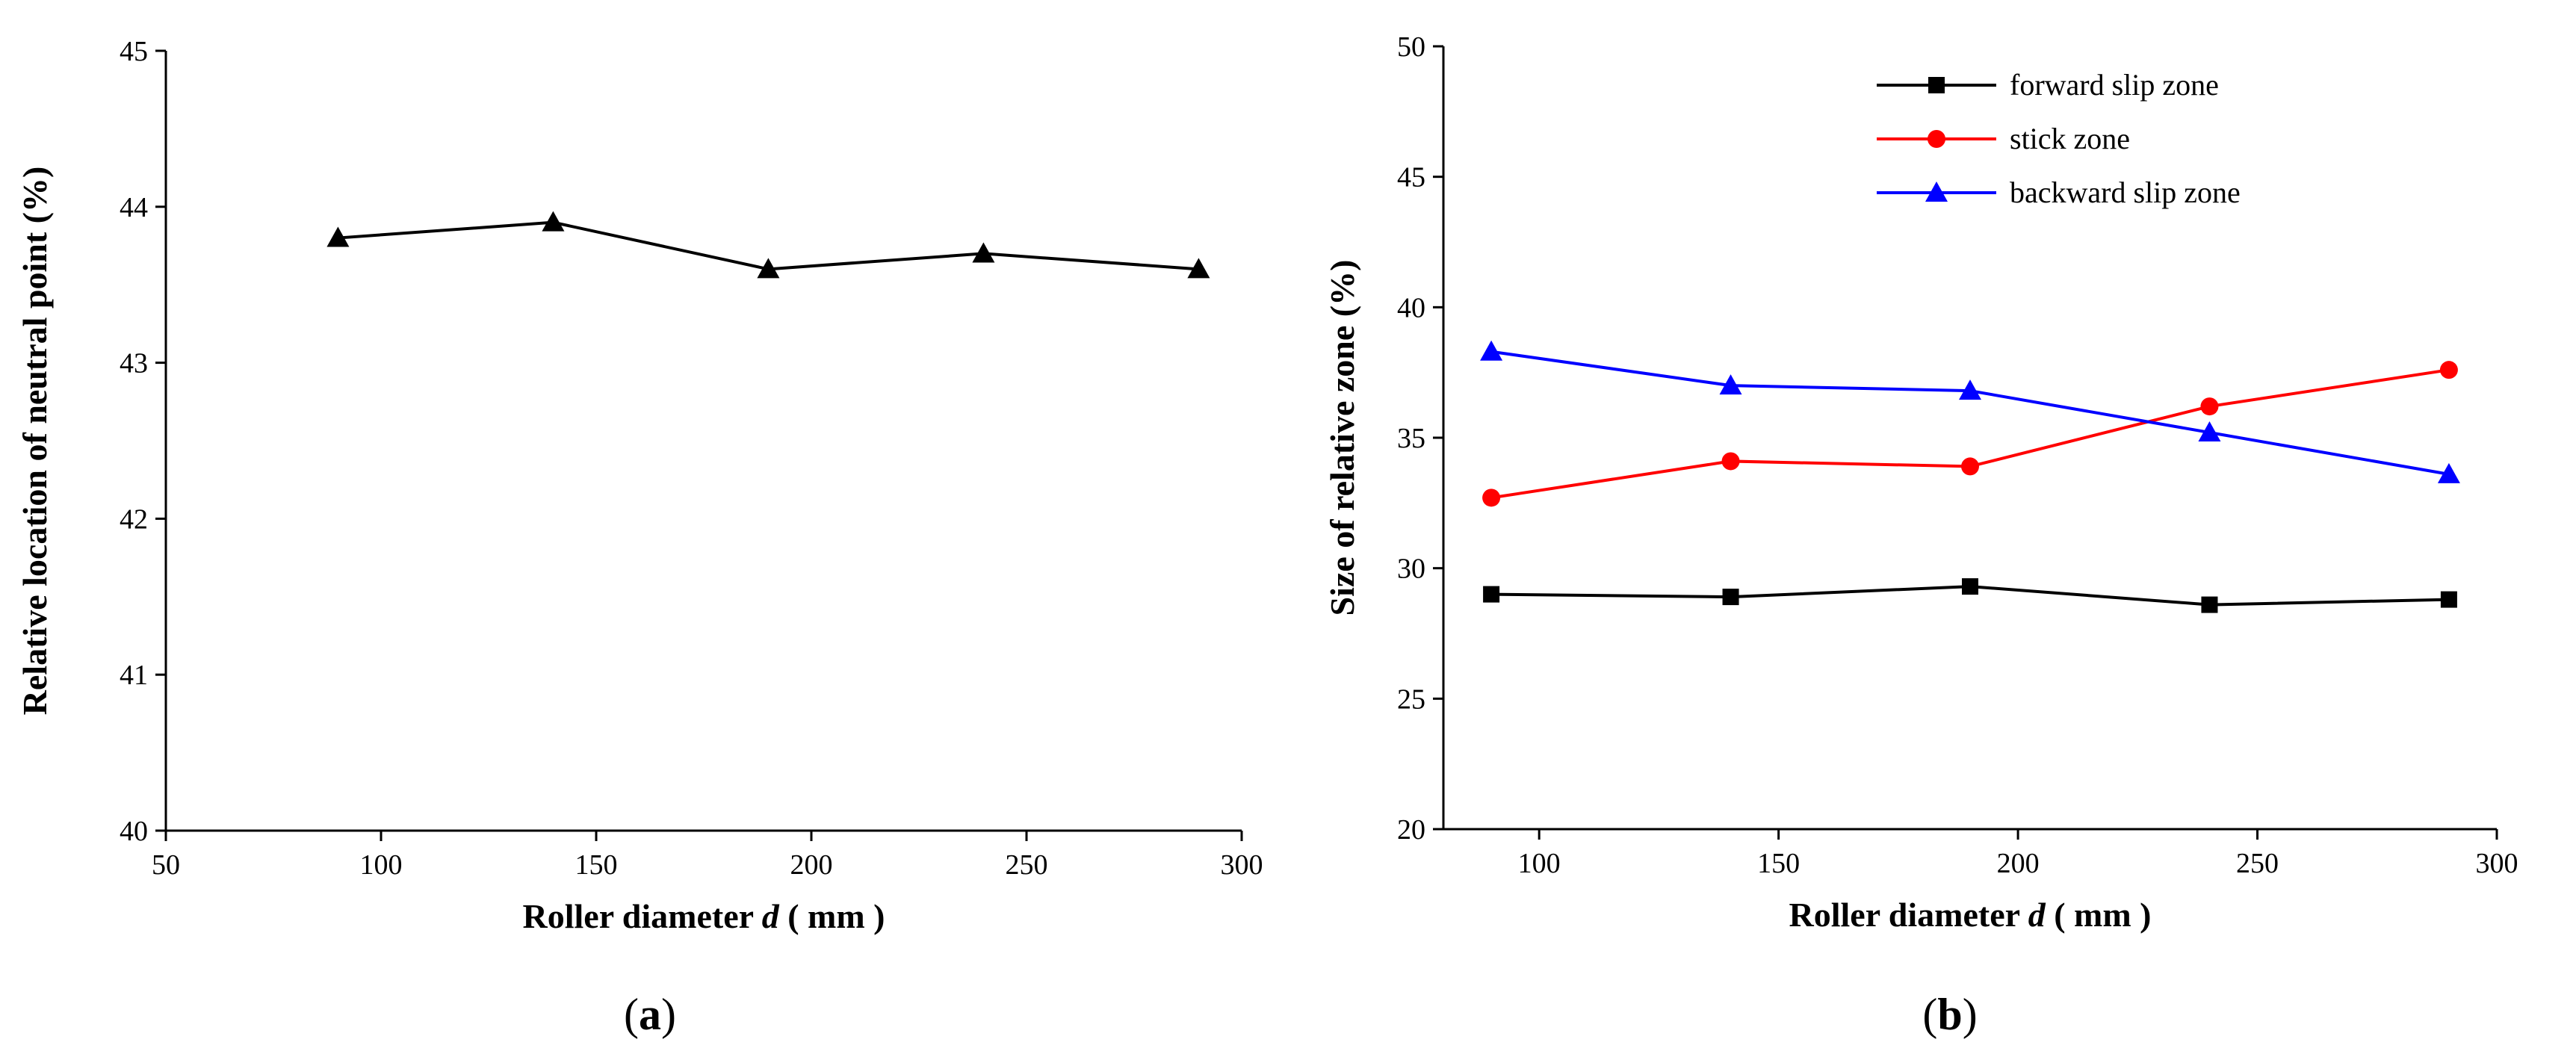 The image size is (2576, 1051). Describe the element at coordinates (2114, 85) in the screenshot. I see `legend-entry: forward slip zone` at that location.